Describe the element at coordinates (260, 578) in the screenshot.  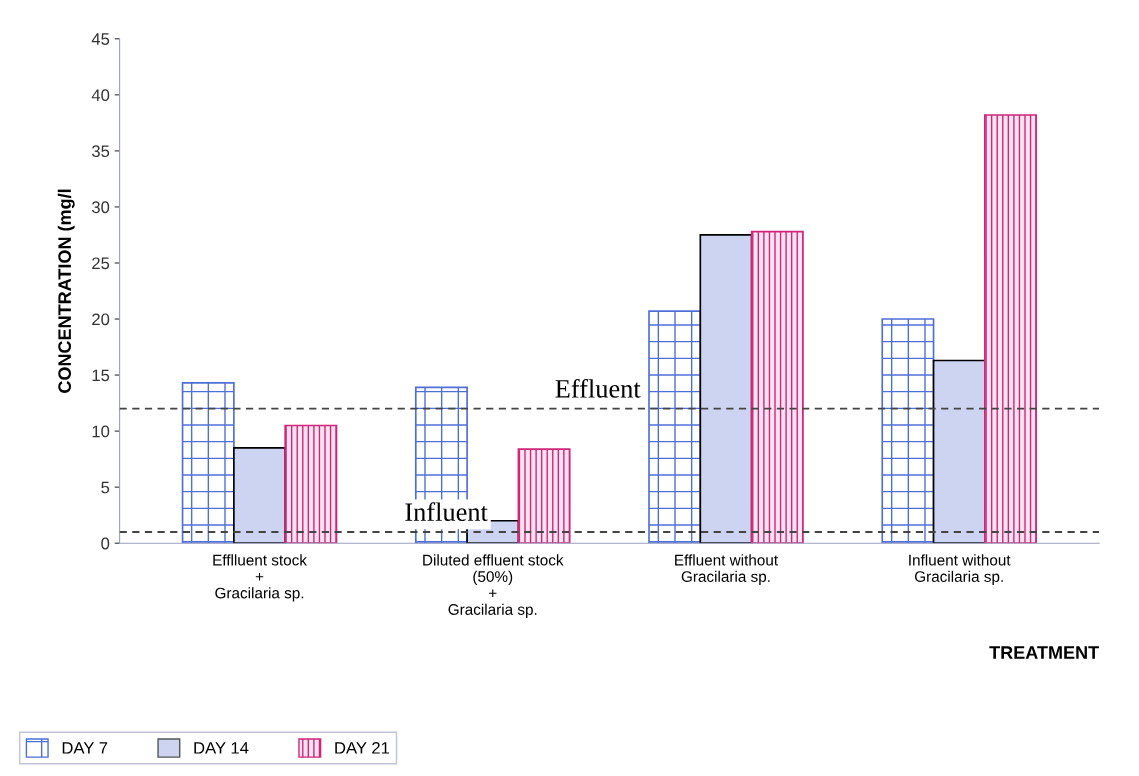
I see `x-tick-label: Efflluent stock + Gracilaria sp.` at that location.